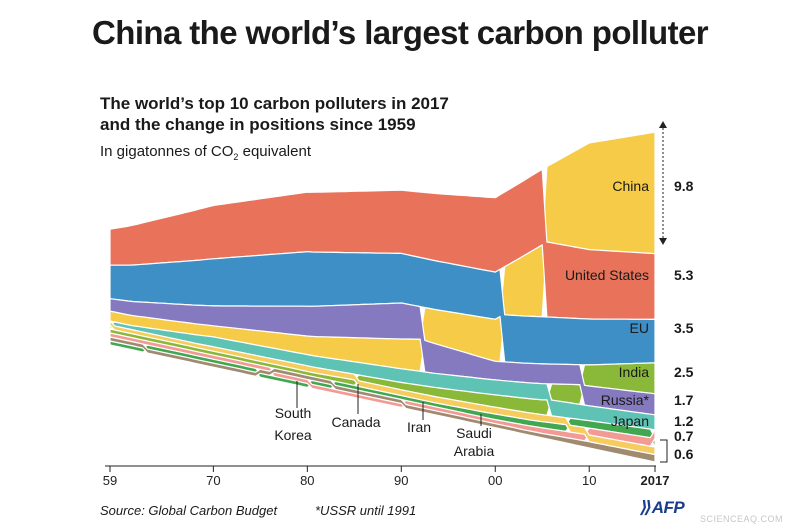 The height and width of the screenshot is (530, 800). I want to click on callout-south-korea: South Korea, so click(293, 424).